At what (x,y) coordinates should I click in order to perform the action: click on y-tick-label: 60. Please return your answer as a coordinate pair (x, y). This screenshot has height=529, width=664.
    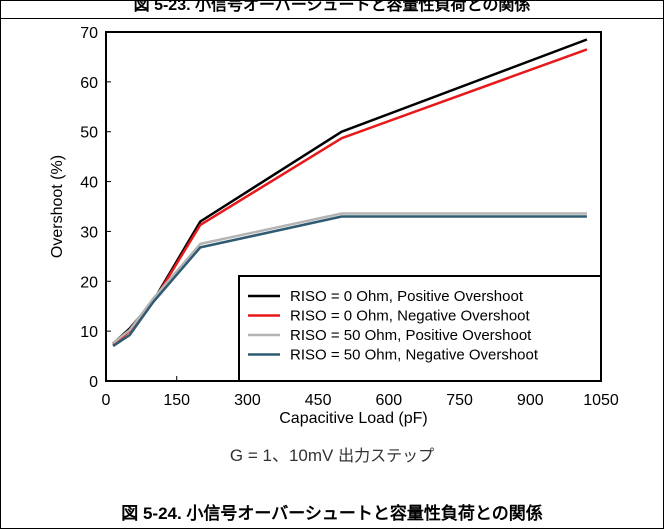
    Looking at the image, I should click on (89, 83).